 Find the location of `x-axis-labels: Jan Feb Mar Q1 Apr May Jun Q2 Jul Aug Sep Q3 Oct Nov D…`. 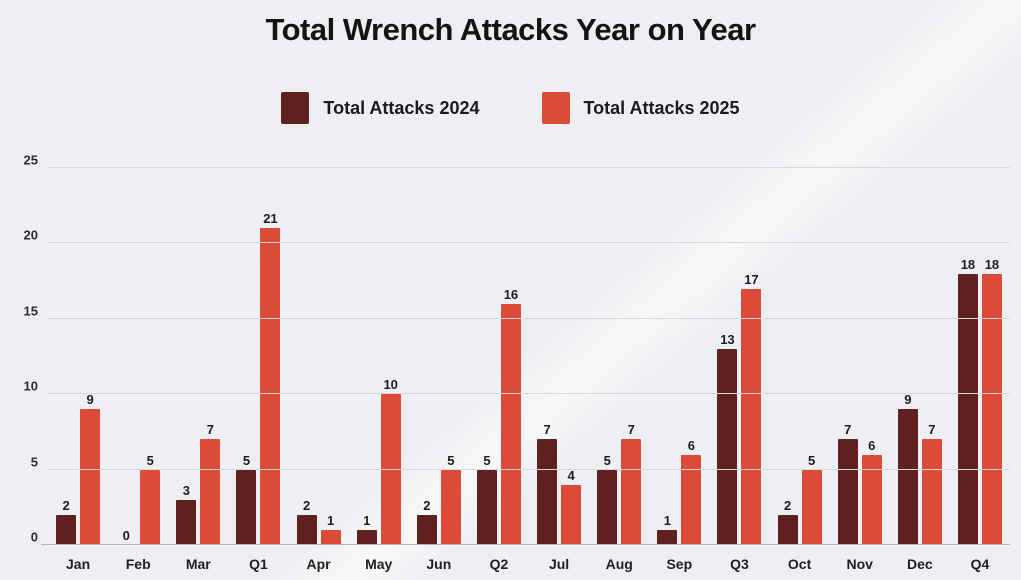

x-axis-labels: Jan Feb Mar Q1 Apr May Jun Q2 Jul Aug Sep Q3 Oct Nov D… is located at coordinates (529, 564).